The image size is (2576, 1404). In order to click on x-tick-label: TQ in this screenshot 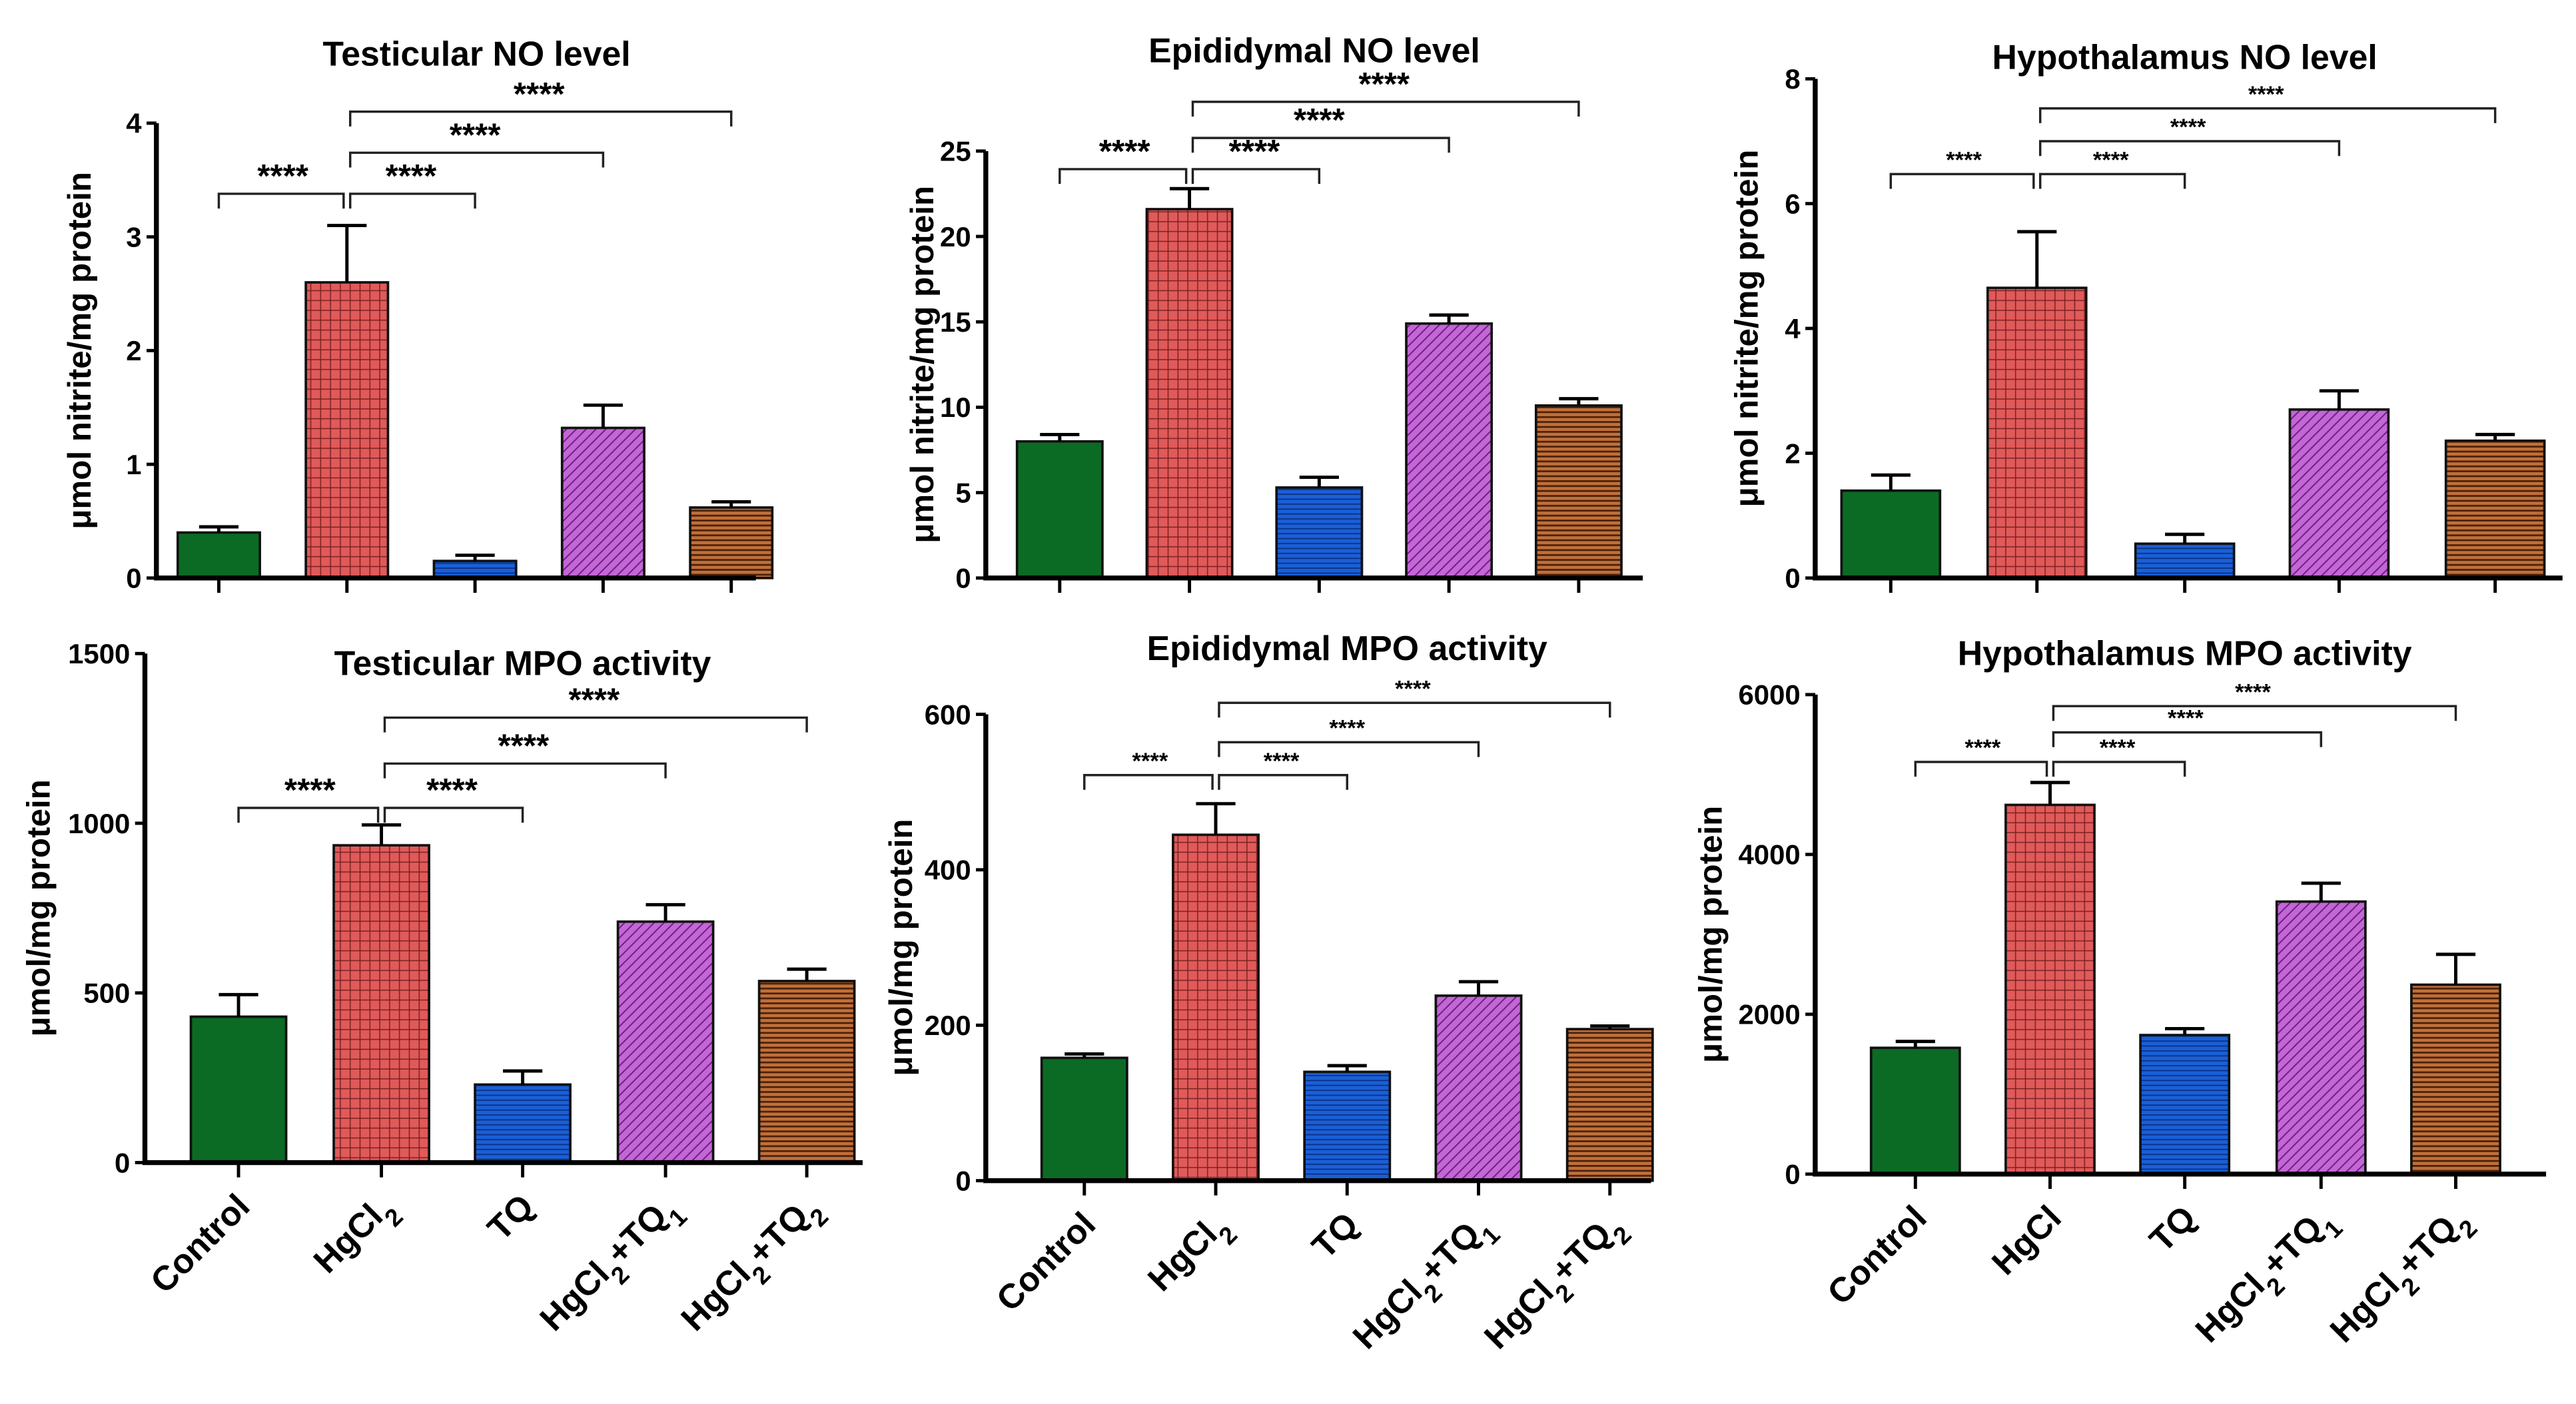, I will do `click(511, 1216)`.